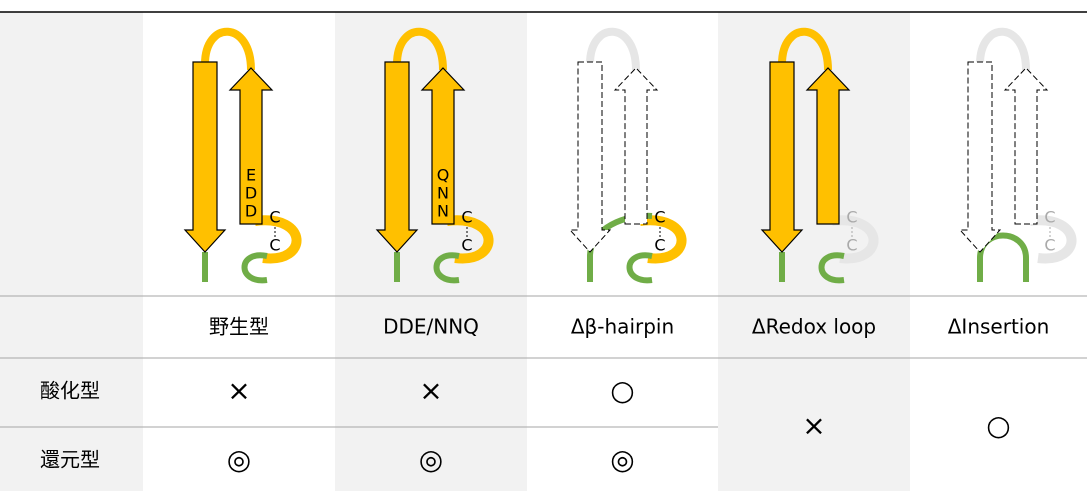  Describe the element at coordinates (70, 391) in the screenshot. I see `row-header: 酸化型` at that location.